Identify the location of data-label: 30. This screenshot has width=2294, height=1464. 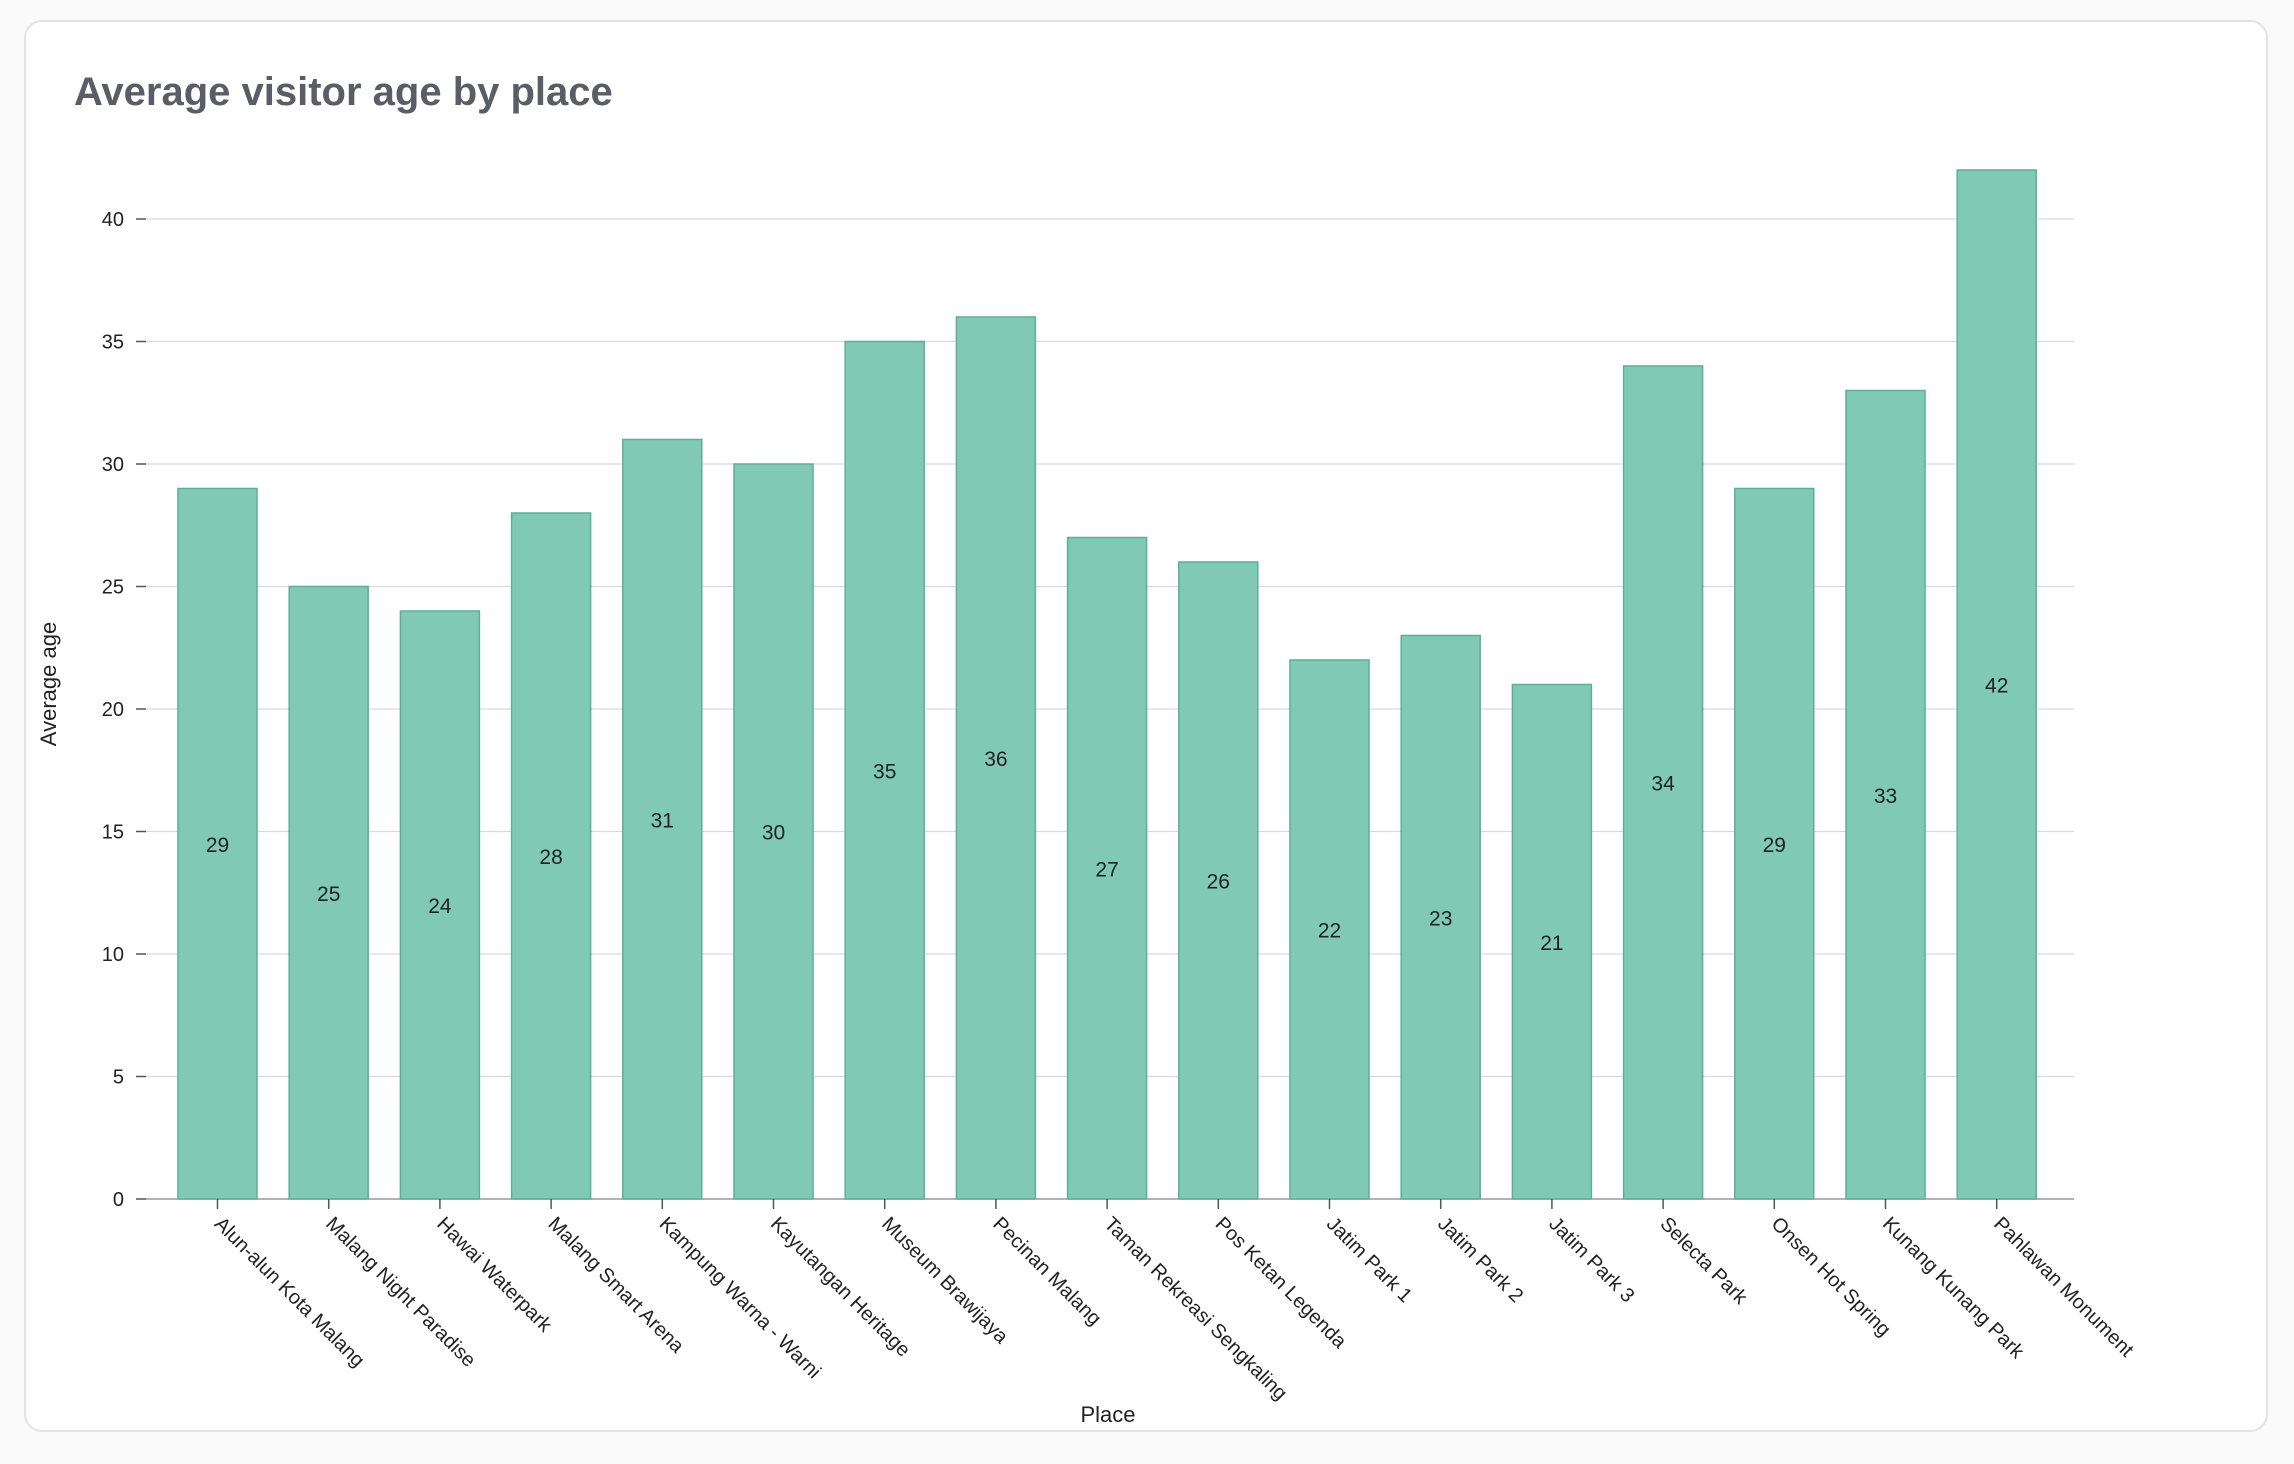
(773, 833).